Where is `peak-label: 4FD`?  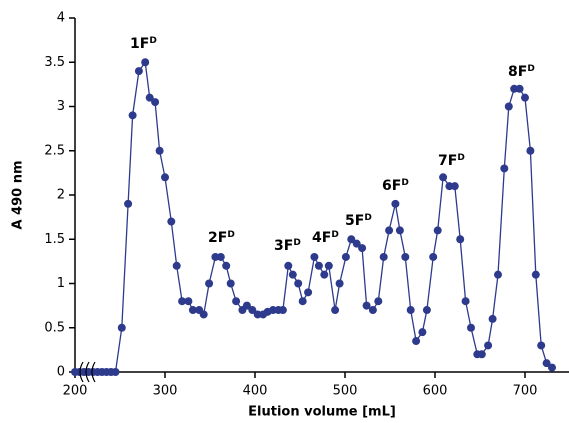
peak-label: 4FD is located at coordinates (325, 238).